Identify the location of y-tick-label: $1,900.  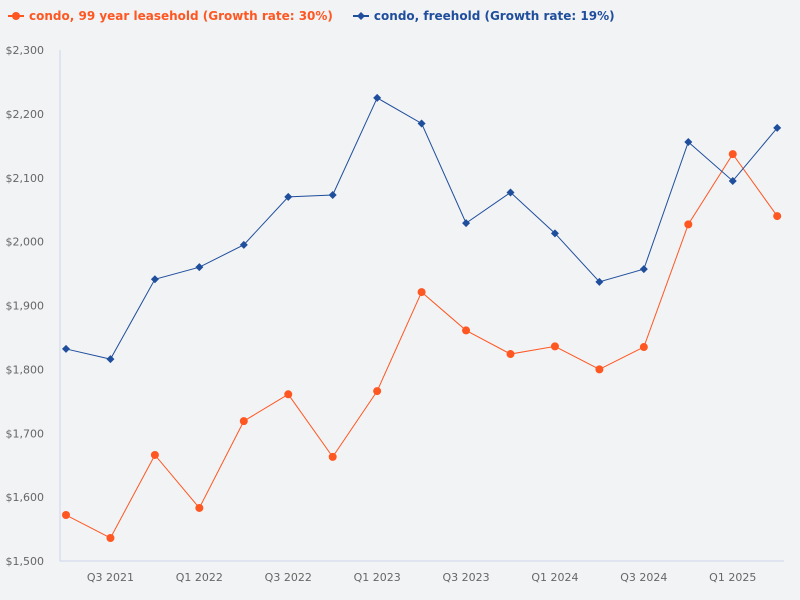
(25, 306).